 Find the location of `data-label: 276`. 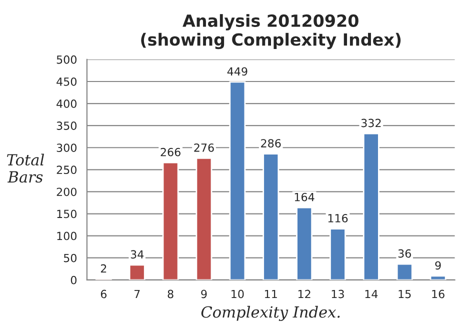

data-label: 276 is located at coordinates (204, 147).